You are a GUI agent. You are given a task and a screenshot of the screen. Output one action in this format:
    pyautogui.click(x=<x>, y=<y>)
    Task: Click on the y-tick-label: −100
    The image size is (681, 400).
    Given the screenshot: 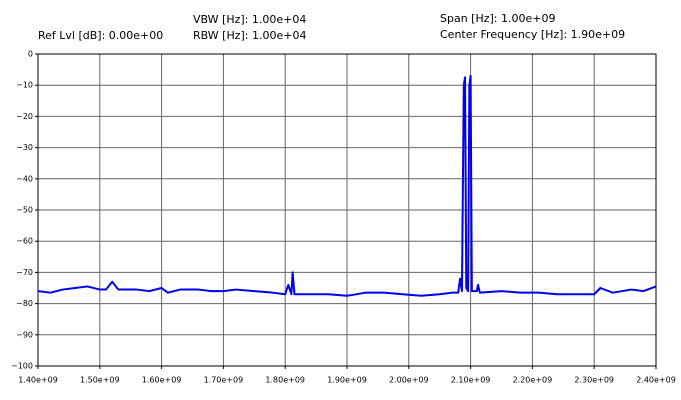 What is the action you would take?
    pyautogui.click(x=22, y=366)
    